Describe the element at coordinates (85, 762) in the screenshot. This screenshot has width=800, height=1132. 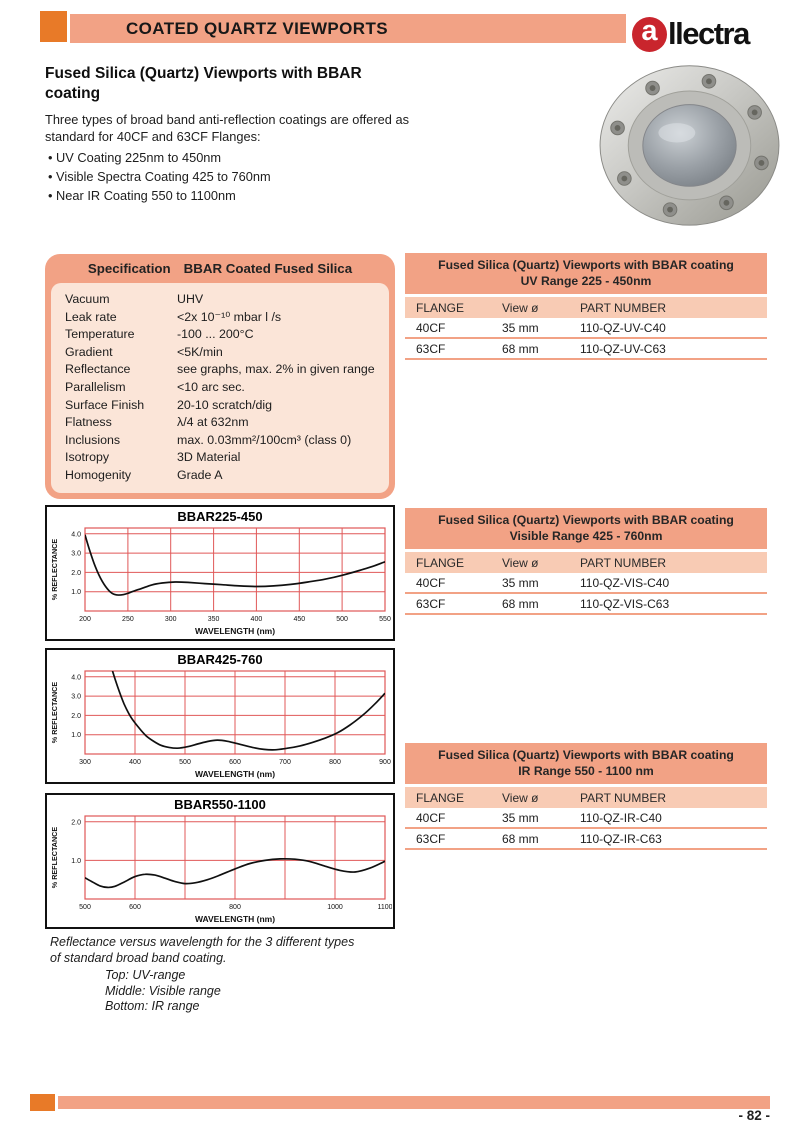
I see `svg-text: 300` at that location.